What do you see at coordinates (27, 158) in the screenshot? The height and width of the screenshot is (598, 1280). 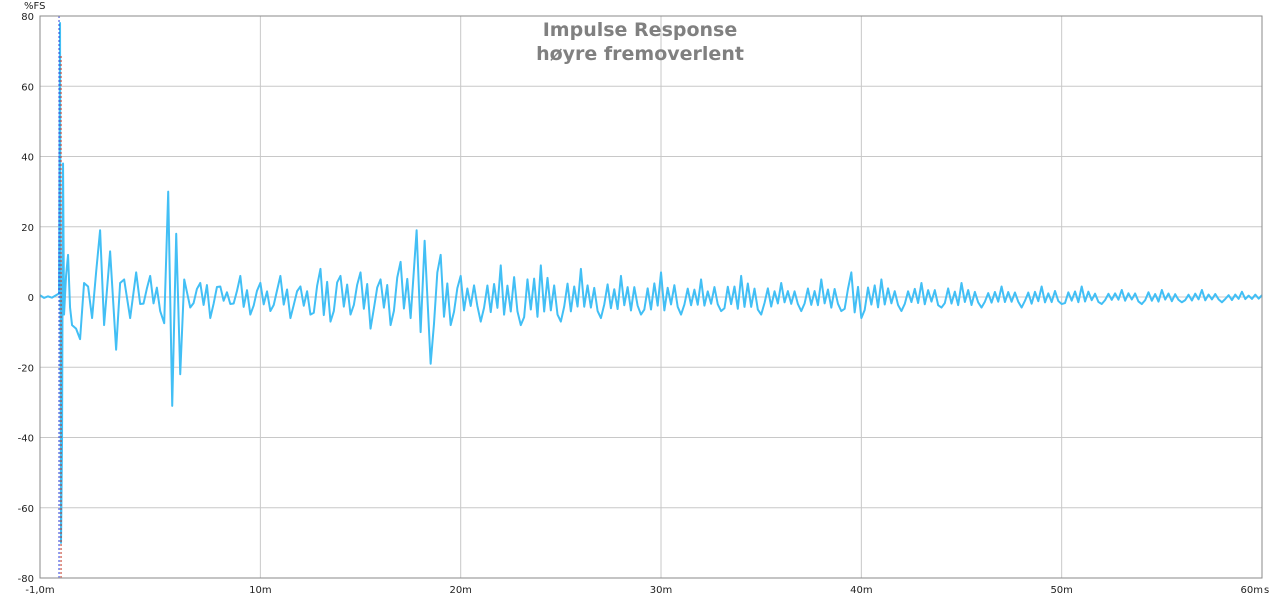 I see `y-tick-label: 40` at bounding box center [27, 158].